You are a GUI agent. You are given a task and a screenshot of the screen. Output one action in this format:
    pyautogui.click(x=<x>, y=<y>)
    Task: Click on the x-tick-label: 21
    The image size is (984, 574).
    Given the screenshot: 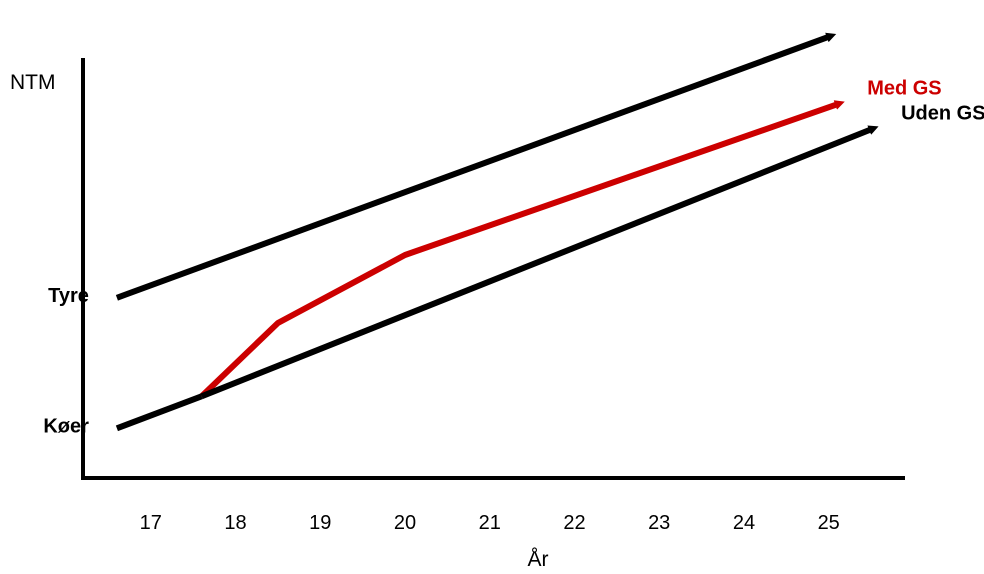 What is the action you would take?
    pyautogui.click(x=490, y=523)
    